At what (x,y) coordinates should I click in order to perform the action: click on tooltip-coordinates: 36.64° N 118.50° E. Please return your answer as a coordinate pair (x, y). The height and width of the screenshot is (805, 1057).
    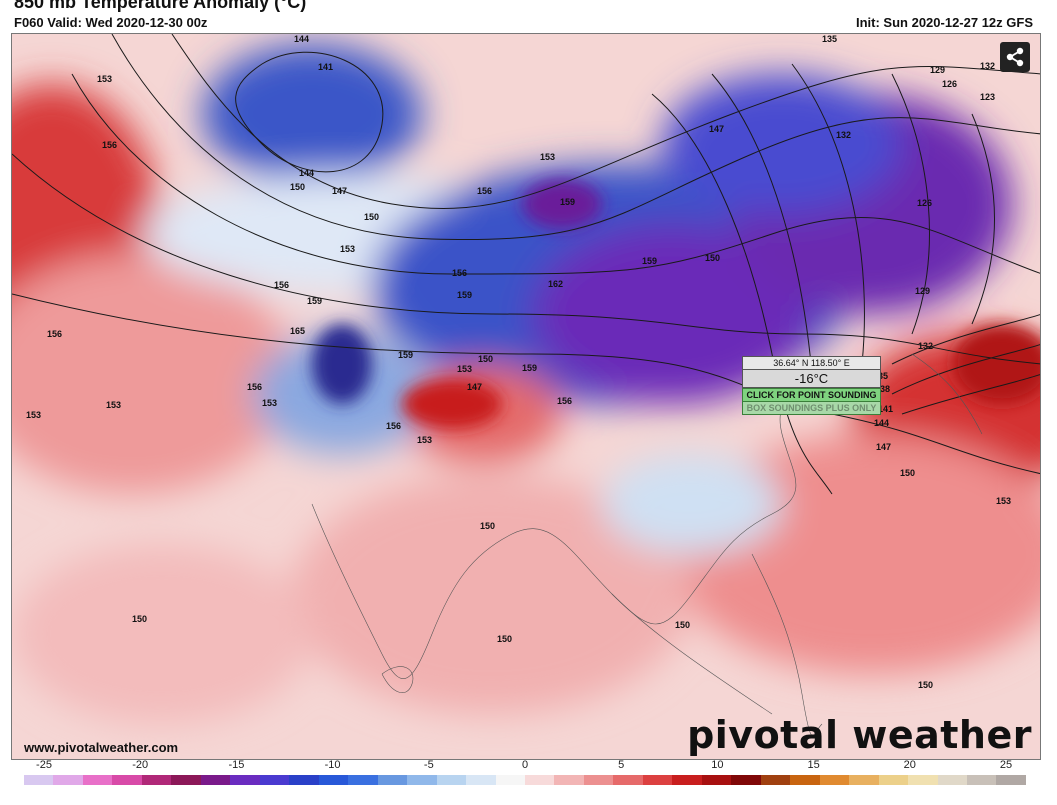
    Looking at the image, I should click on (811, 363).